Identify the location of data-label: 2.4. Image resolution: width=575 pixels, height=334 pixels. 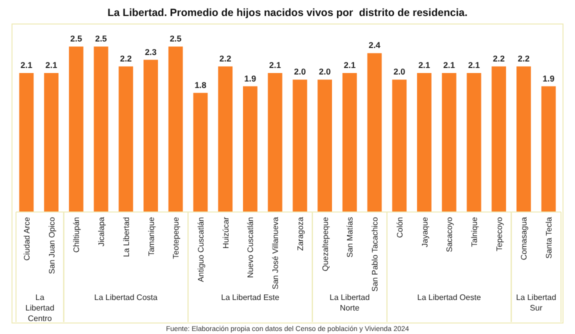
(374, 45).